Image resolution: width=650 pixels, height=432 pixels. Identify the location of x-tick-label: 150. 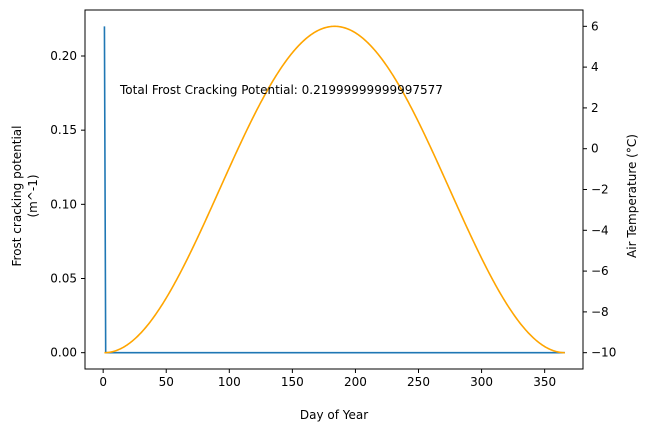
(292, 382).